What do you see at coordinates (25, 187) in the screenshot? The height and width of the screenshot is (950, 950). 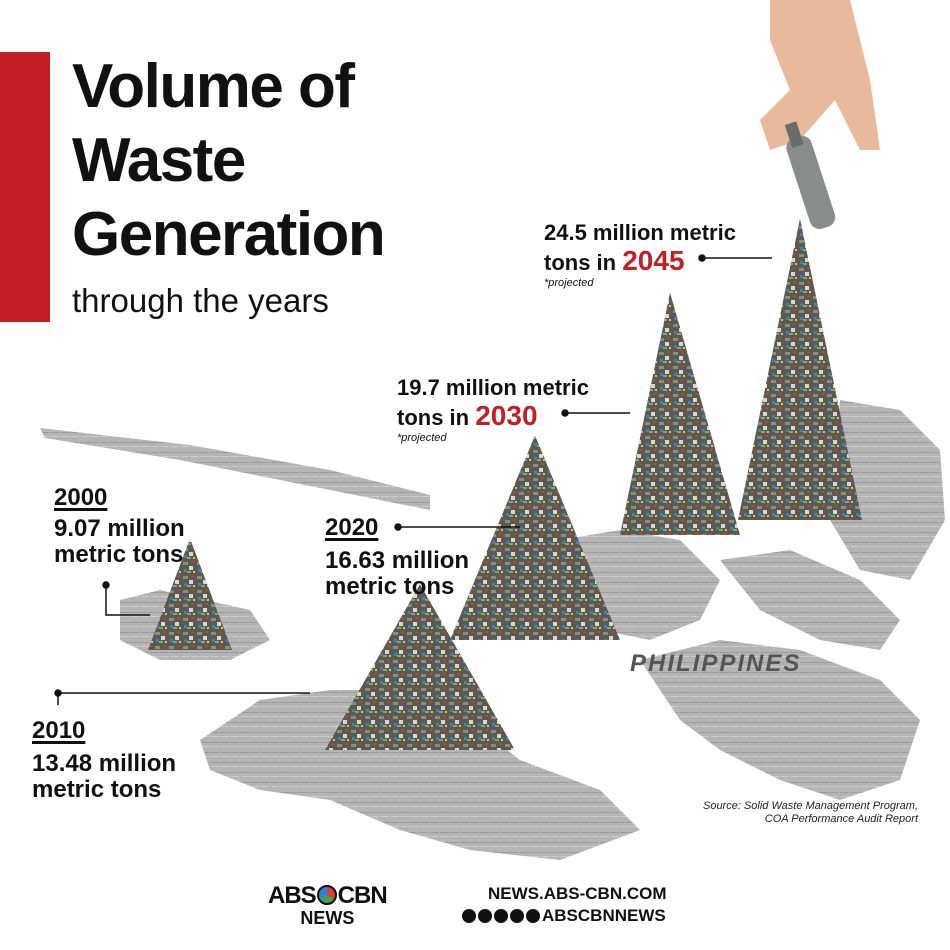 I see `accent-bar` at bounding box center [25, 187].